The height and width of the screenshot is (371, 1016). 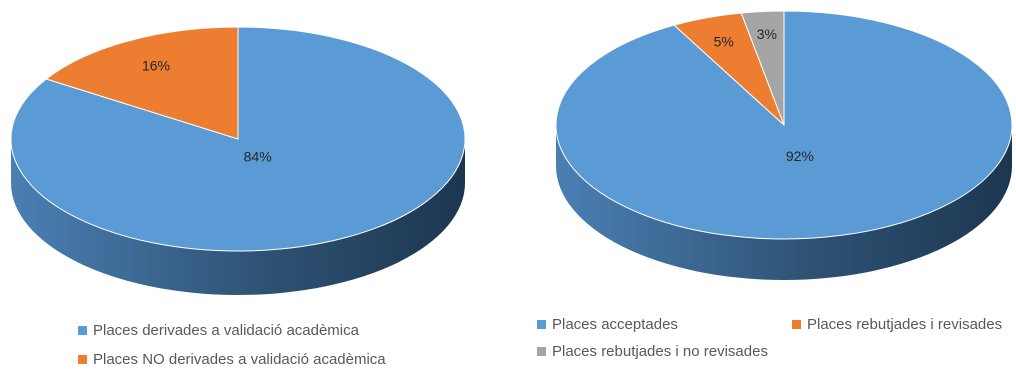 I want to click on legend-swatch-rebutjades-no-revisades, so click(x=541, y=351).